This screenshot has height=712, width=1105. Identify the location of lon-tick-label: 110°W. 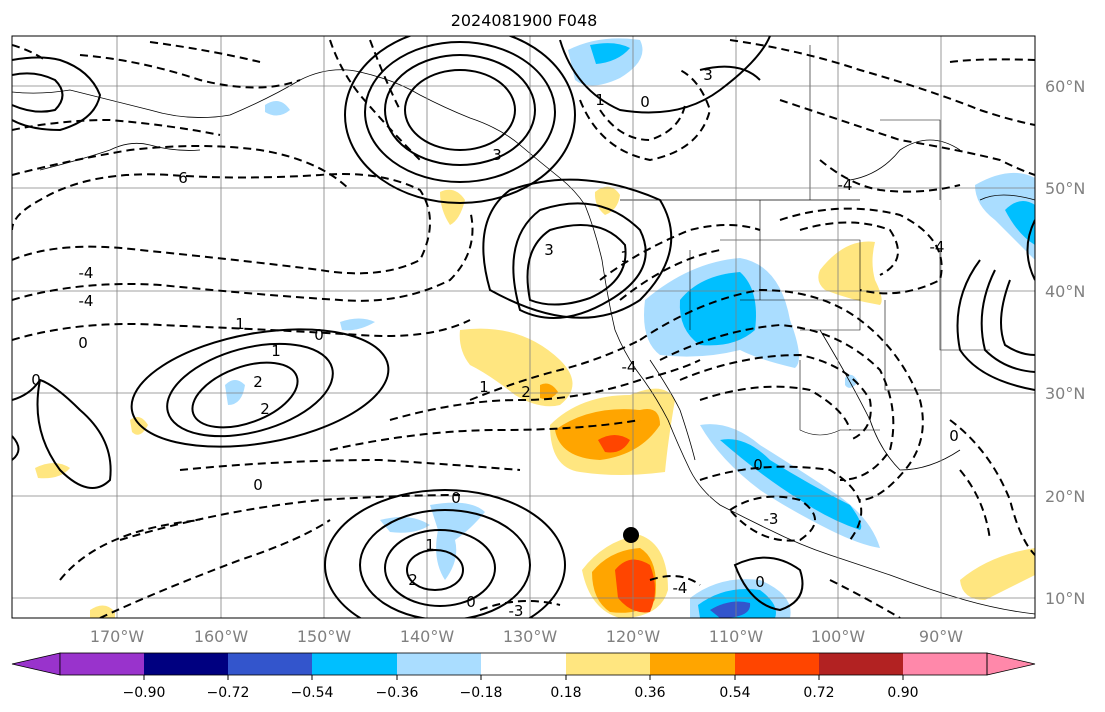
(736, 636).